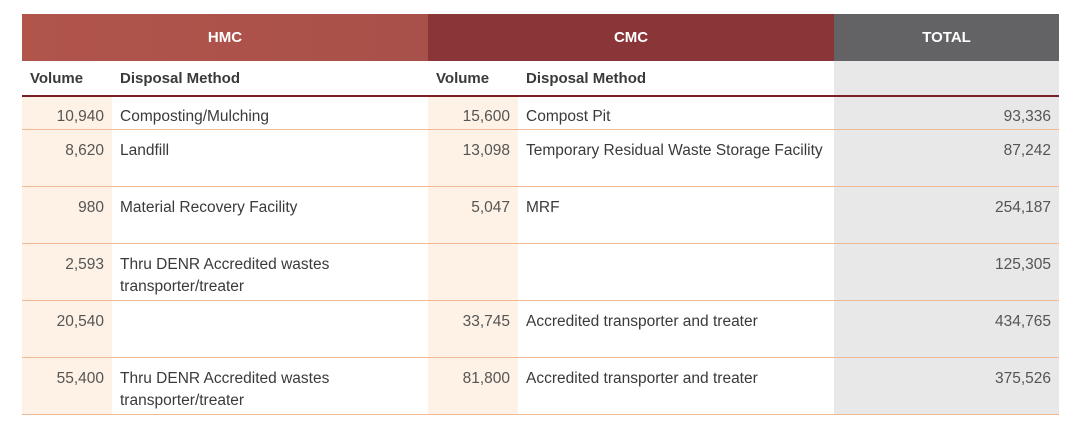 The image size is (1075, 439). I want to click on hmc-volume-cell: 2,593, so click(67, 272).